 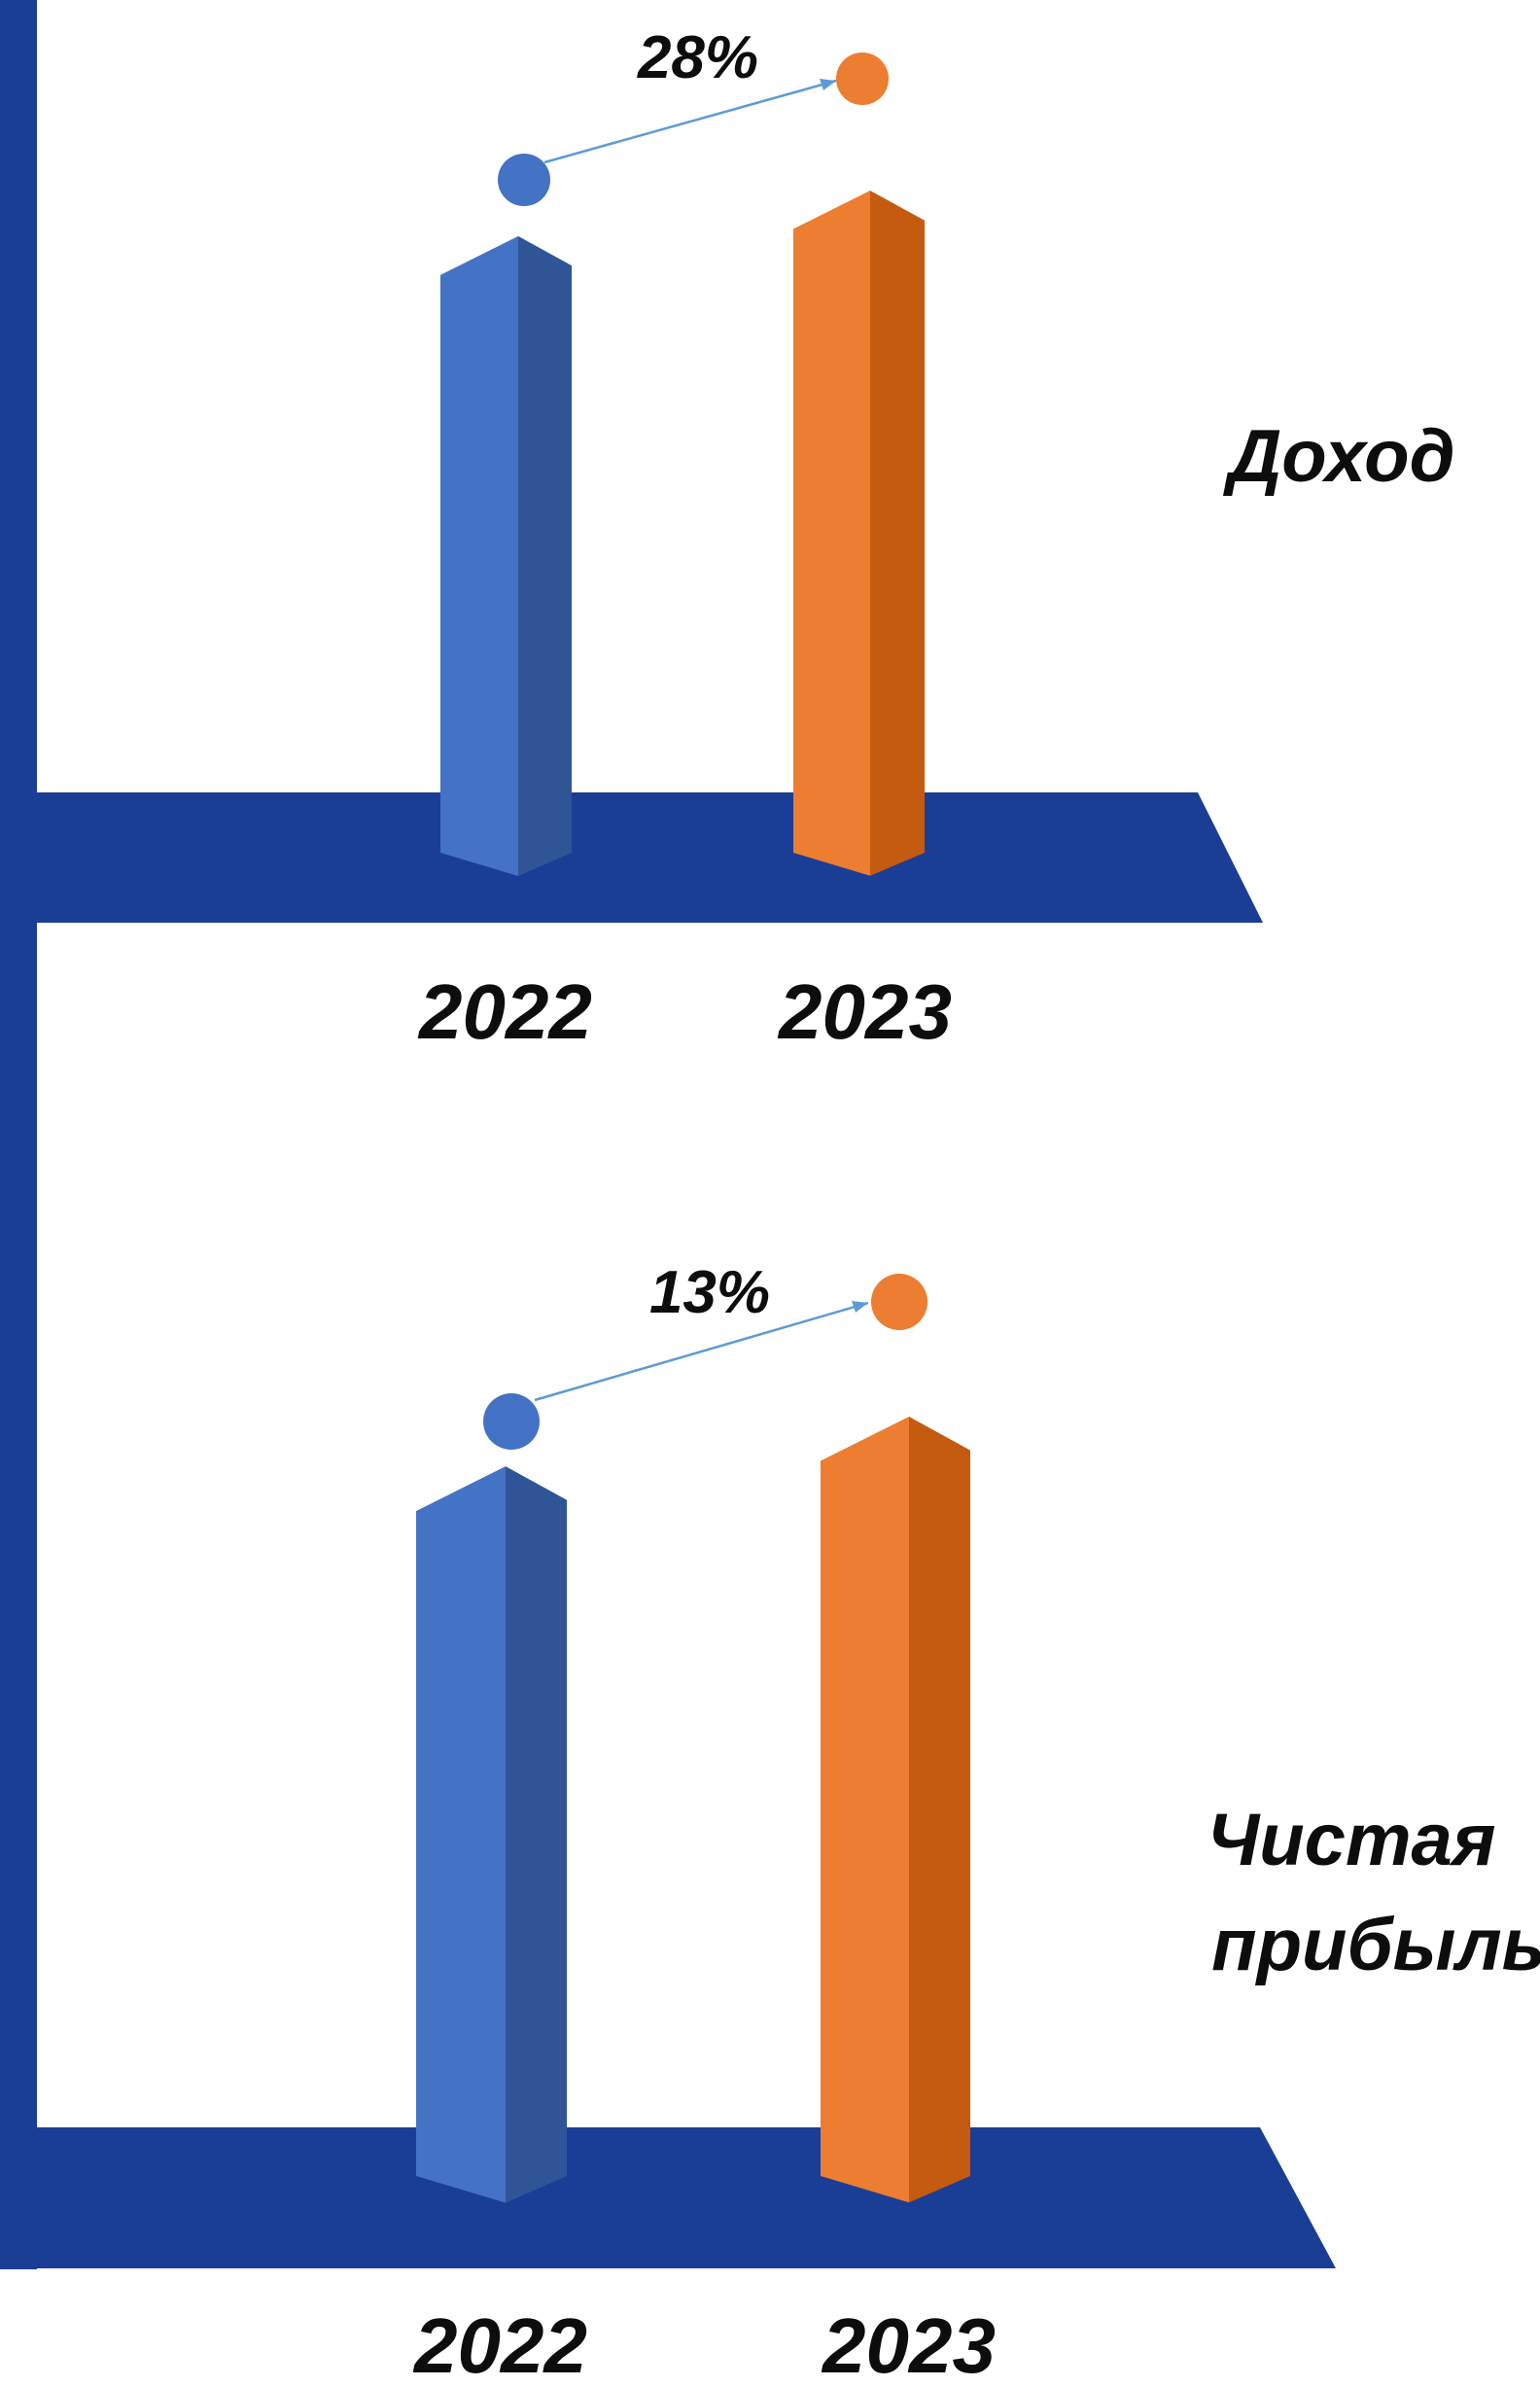 What do you see at coordinates (536, 1835) in the screenshot?
I see `net-profit-bar-2022-side` at bounding box center [536, 1835].